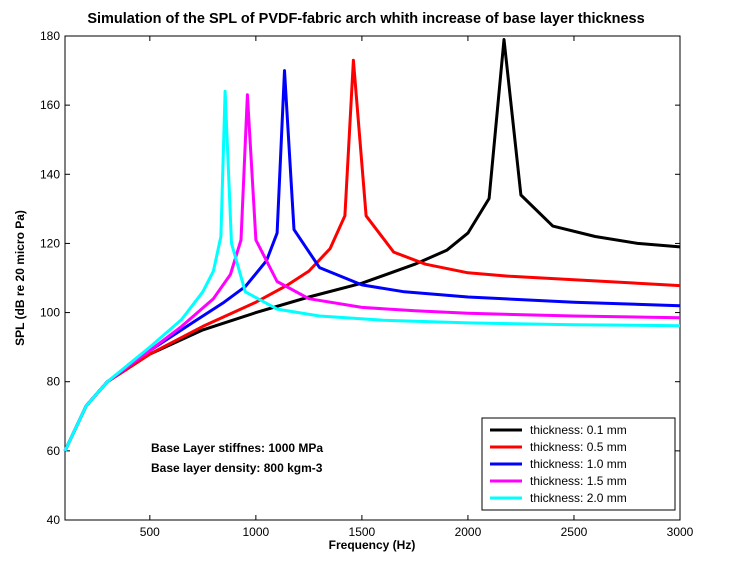  Describe the element at coordinates (237, 448) in the screenshot. I see `annotation-stiffness: Base Layer stiffnes: 1000 MPa` at that location.